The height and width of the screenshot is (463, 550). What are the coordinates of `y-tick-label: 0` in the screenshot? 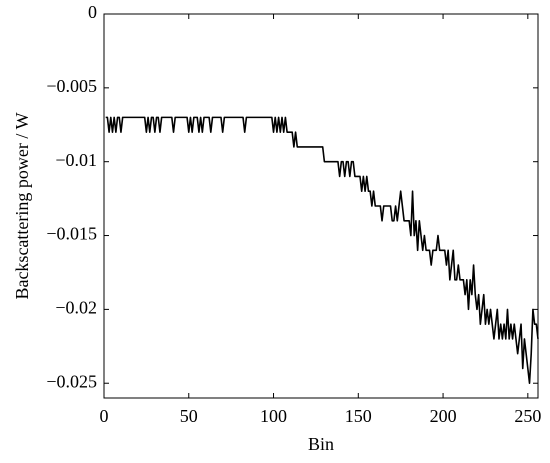 It's located at (92, 12).